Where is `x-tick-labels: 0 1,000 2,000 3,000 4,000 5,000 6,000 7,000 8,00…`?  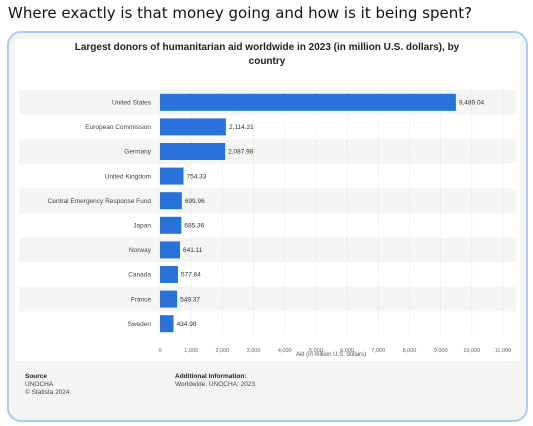 x-tick-labels: 0 1,000 2,000 3,000 4,000 5,000 6,000 7,000 8,00… is located at coordinates (334, 351).